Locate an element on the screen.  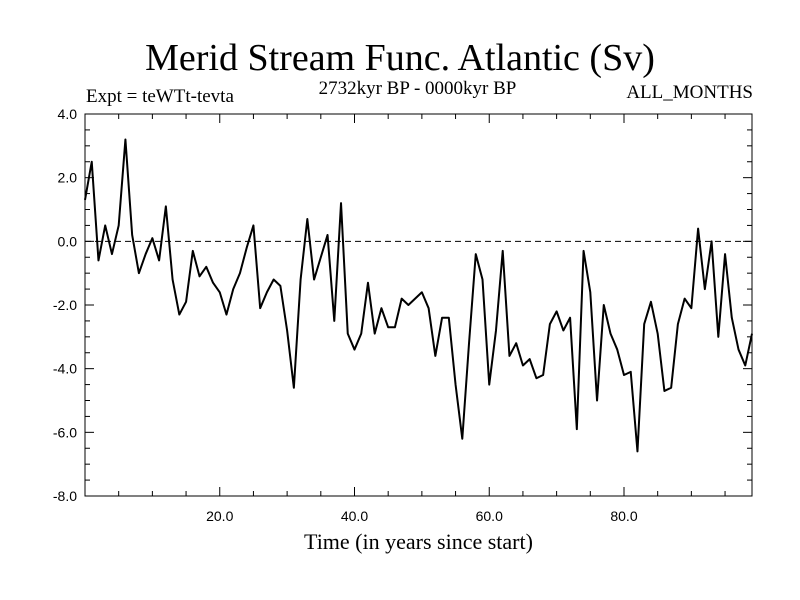
x-tick-label: 60.0 is located at coordinates (489, 516).